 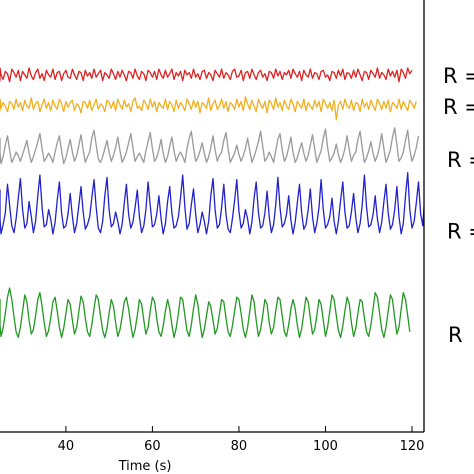 I want to click on r-label-4: R =, so click(x=460, y=231).